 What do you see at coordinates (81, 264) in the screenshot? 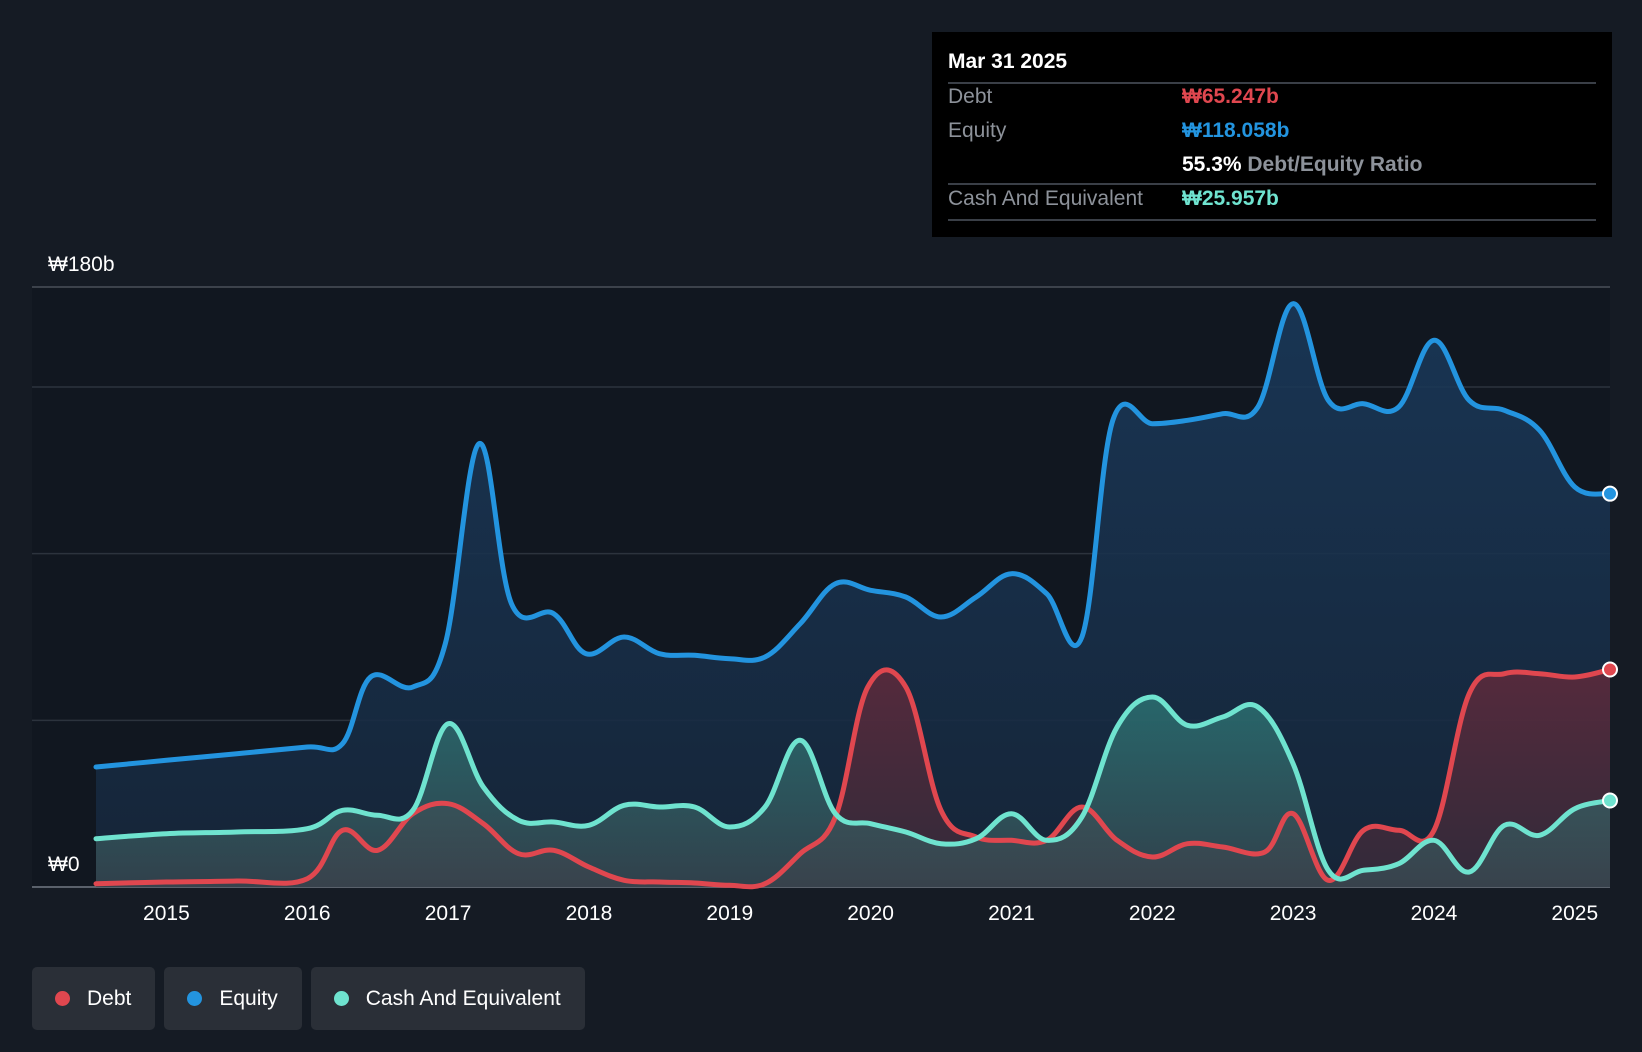
I see `y-tick-label: ₩180b` at bounding box center [81, 264].